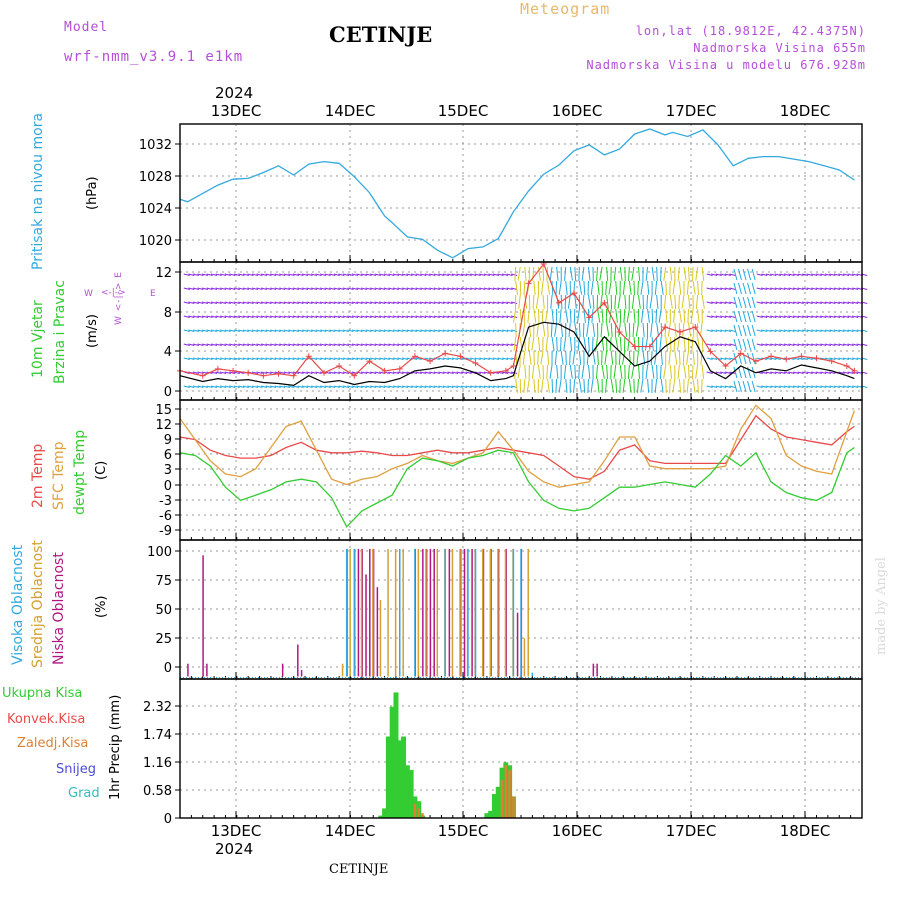 The image size is (900, 900). What do you see at coordinates (577, 111) in the screenshot?
I see `day-label-top-3: 16DEC` at bounding box center [577, 111].